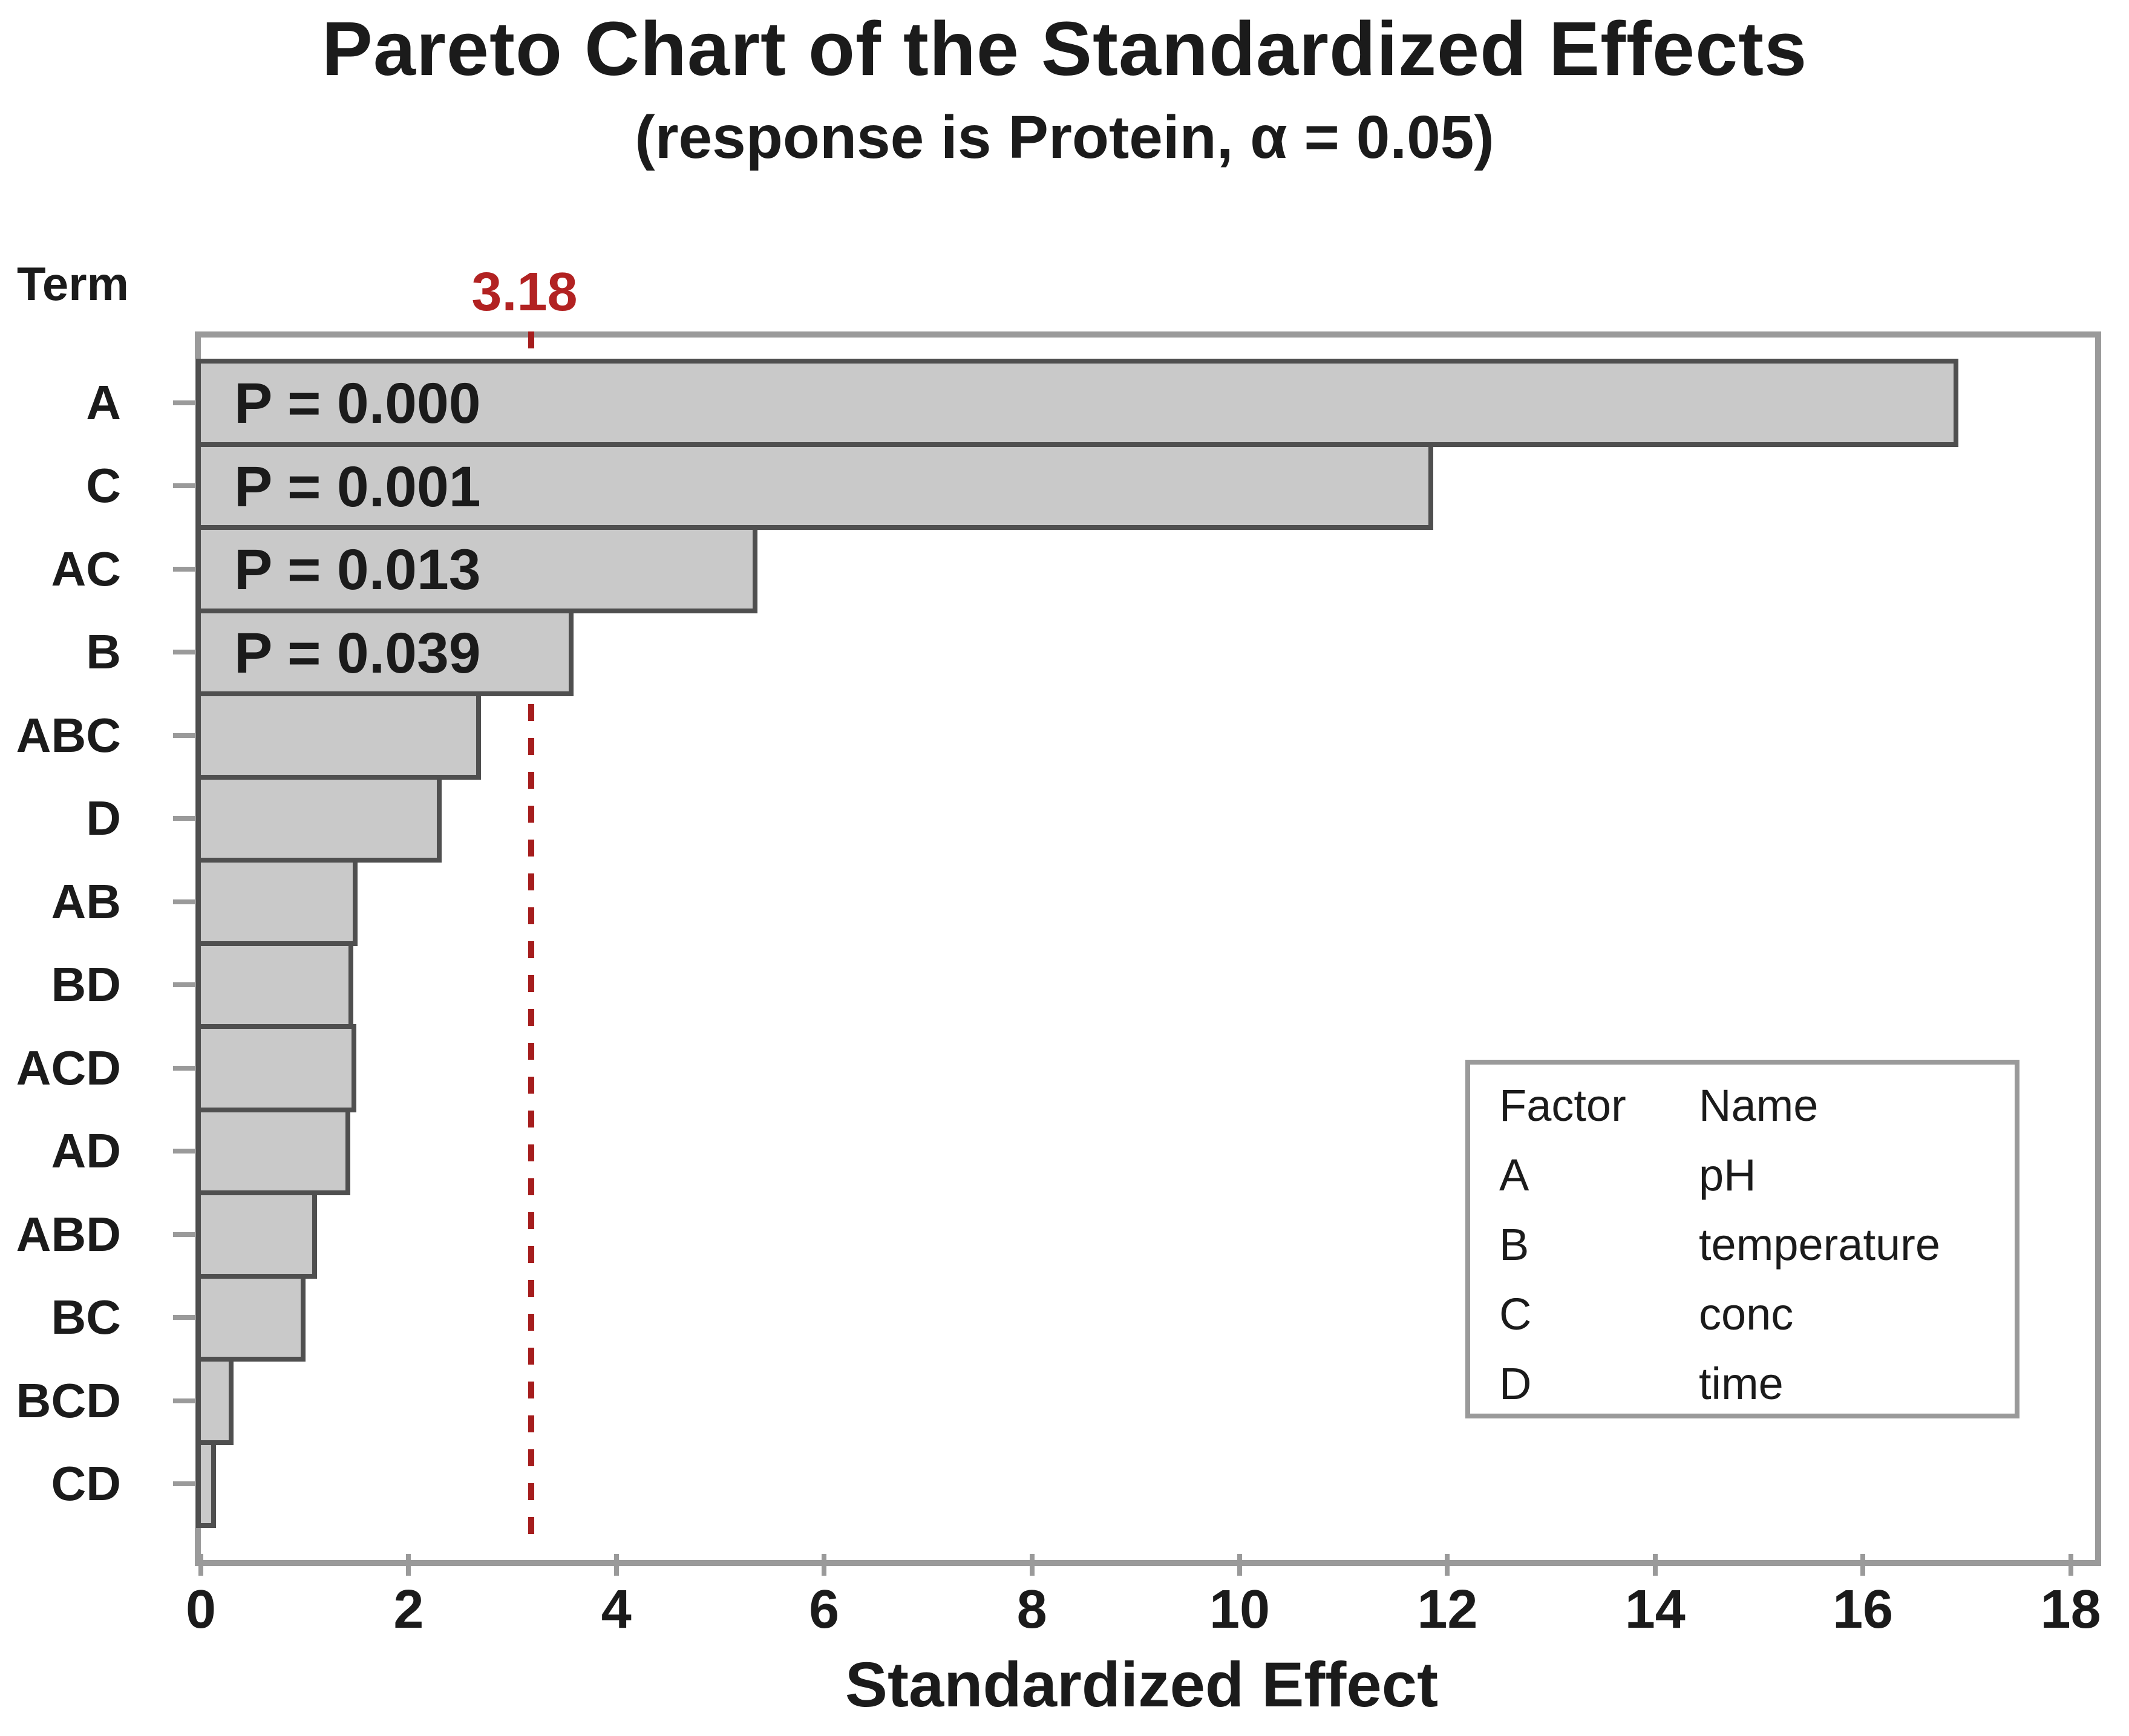 The height and width of the screenshot is (1736, 2129). Describe the element at coordinates (86, 985) in the screenshot. I see `y-label-BD: BD` at that location.